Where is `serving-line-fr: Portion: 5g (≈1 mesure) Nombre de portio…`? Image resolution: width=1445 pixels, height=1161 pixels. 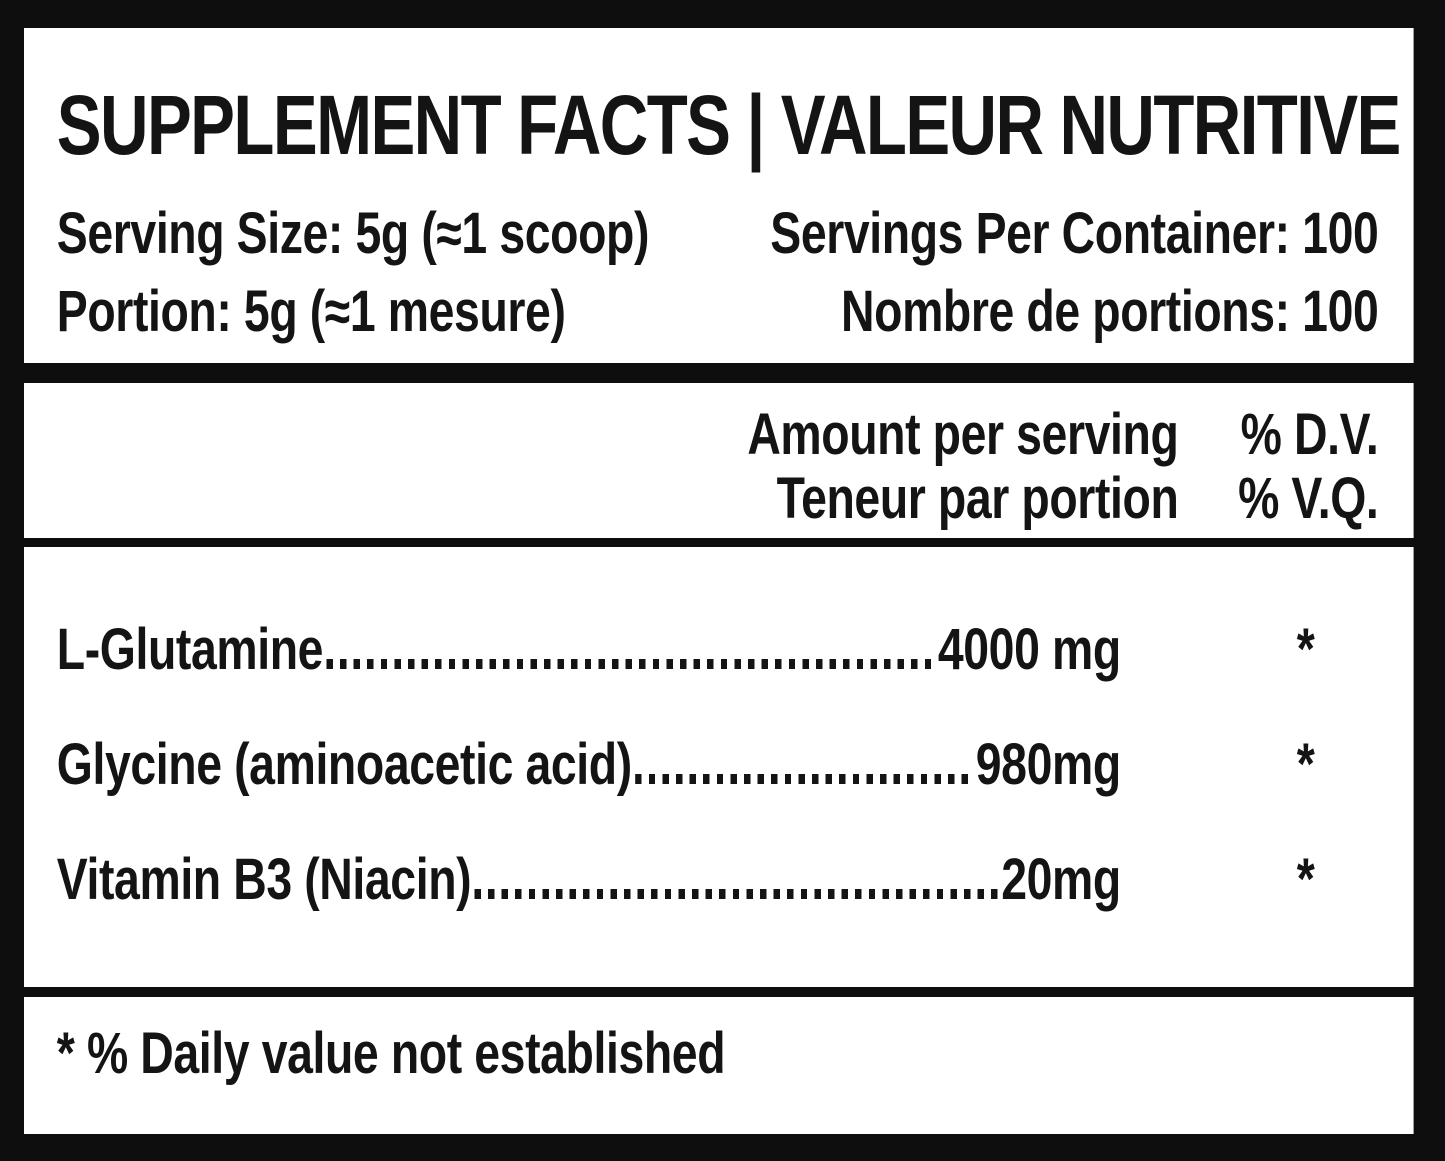
serving-line-fr: Portion: 5g (≈1 mesure) Nombre de portio… is located at coordinates (718, 312).